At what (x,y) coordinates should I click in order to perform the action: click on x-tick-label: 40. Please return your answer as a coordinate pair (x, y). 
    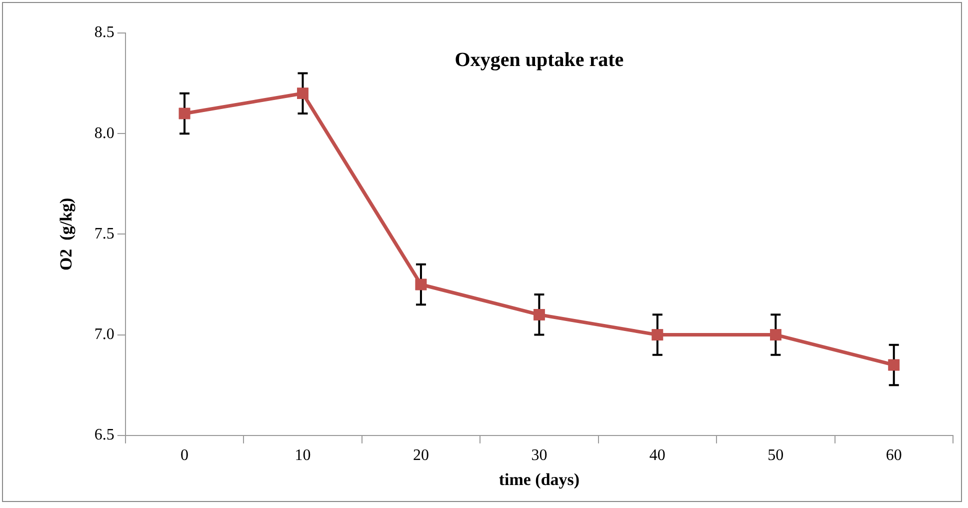
    Looking at the image, I should click on (657, 455).